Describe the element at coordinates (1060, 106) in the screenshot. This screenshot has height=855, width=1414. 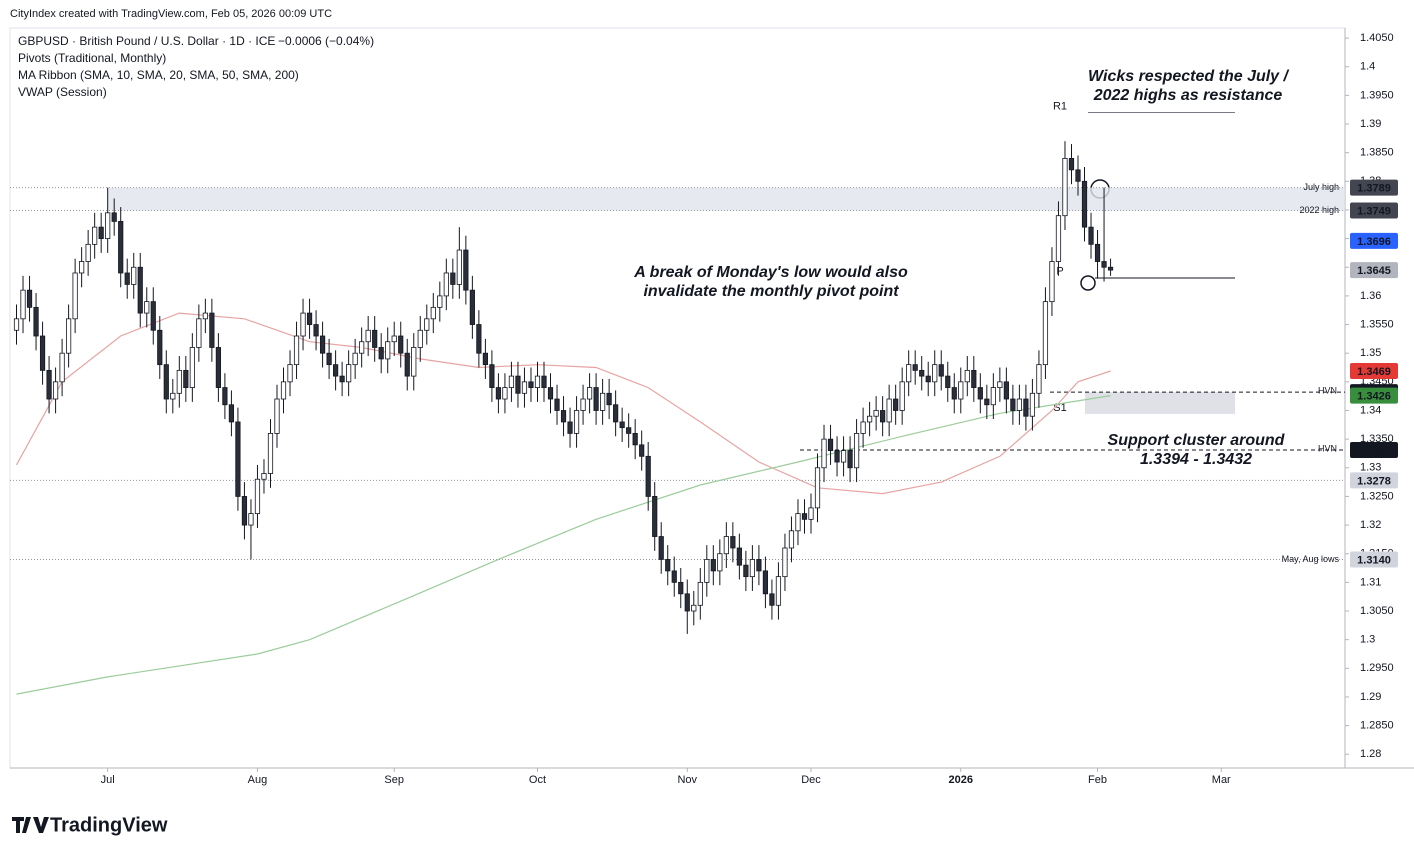
I see `pivot-label: R1` at that location.